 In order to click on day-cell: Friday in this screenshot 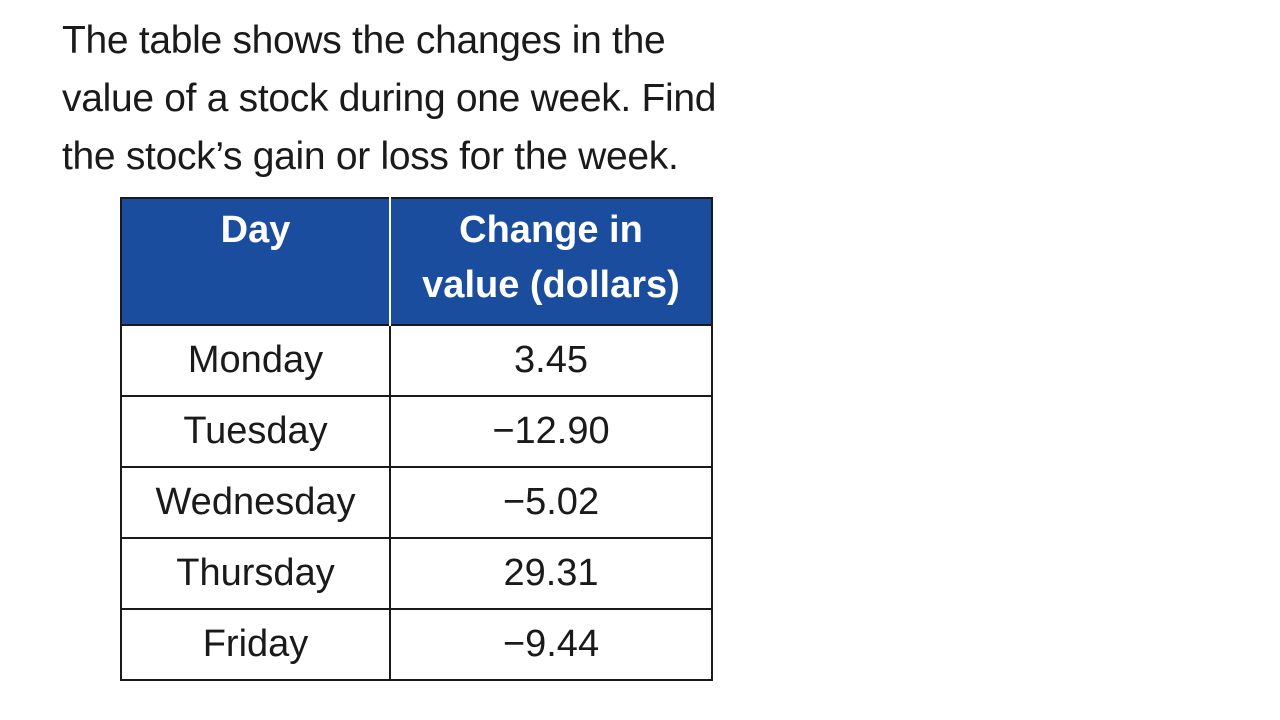, I will do `click(255, 644)`.